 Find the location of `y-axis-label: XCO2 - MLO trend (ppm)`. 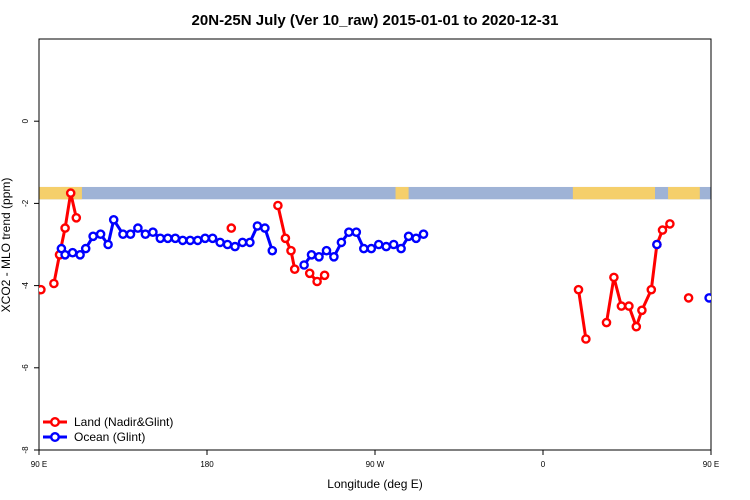

y-axis-label: XCO2 - MLO trend (ppm) is located at coordinates (6, 245).